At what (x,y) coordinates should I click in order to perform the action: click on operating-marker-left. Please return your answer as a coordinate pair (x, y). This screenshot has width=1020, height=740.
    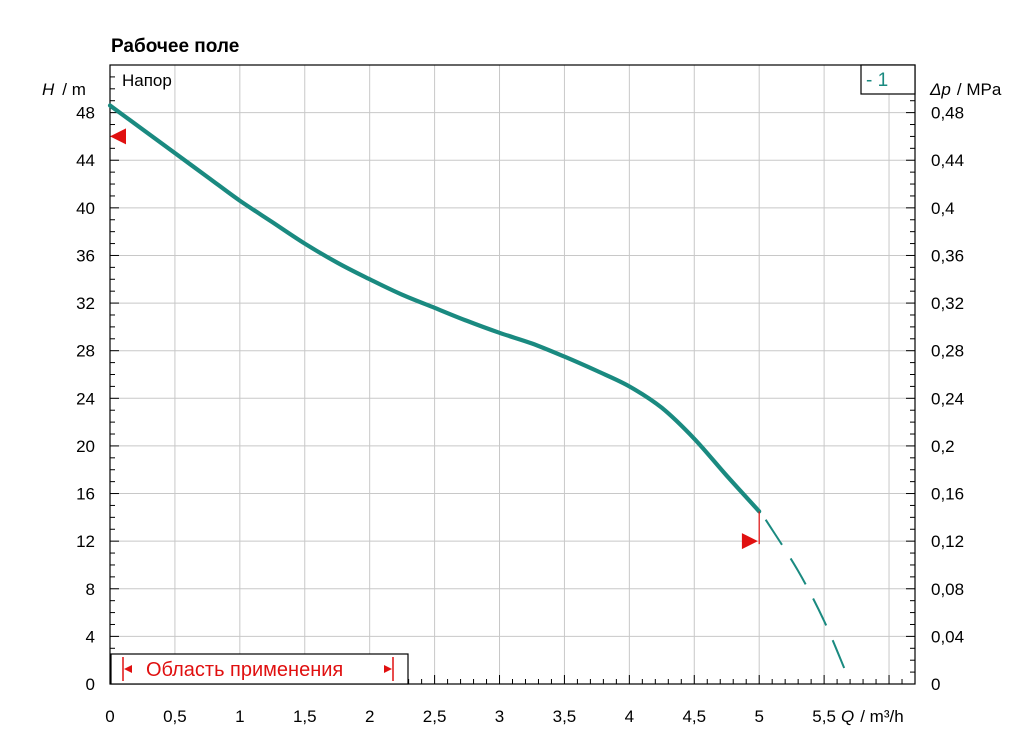
    Looking at the image, I should click on (118, 136).